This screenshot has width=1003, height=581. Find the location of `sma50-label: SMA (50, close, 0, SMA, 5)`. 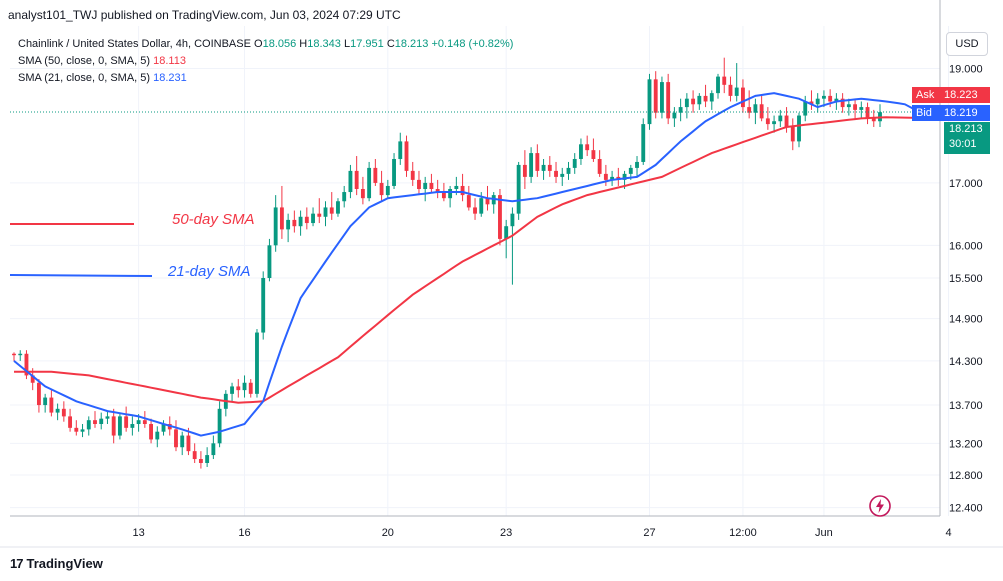

sma50-label: SMA (50, close, 0, SMA, 5) is located at coordinates (84, 61).